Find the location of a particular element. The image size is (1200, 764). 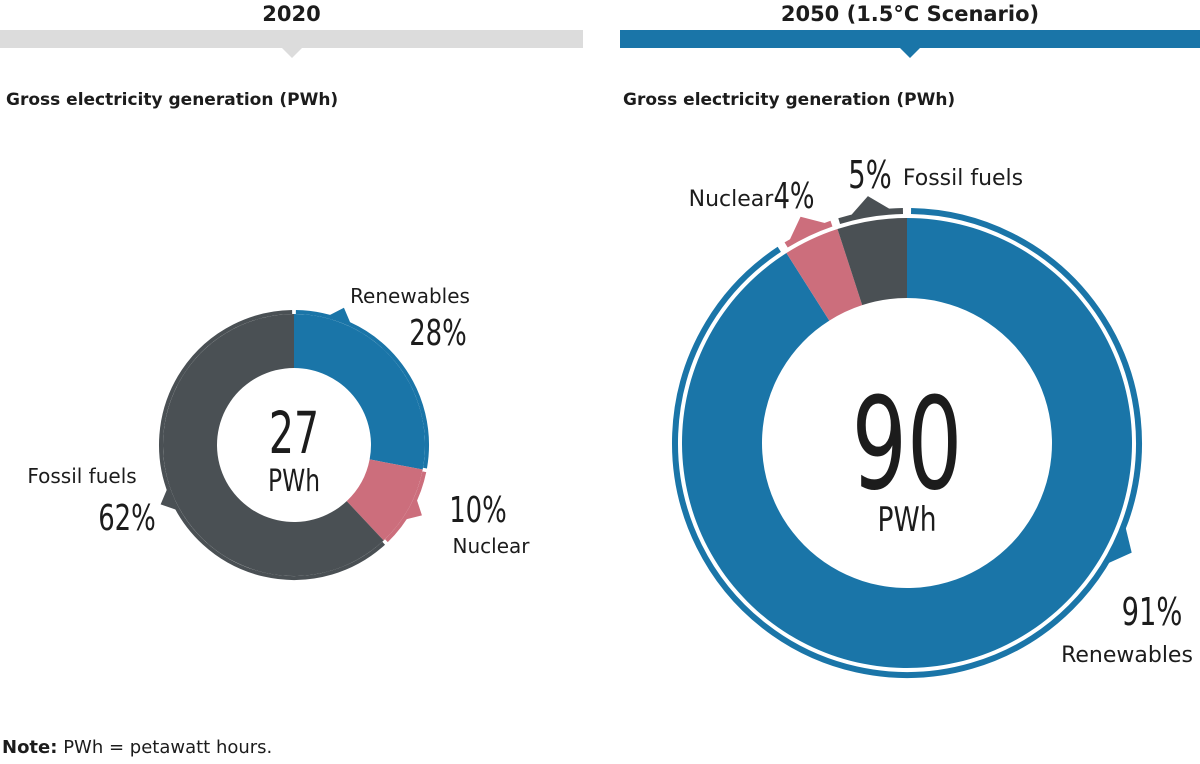

pointer-0-renewables is located at coordinates (339, 315).